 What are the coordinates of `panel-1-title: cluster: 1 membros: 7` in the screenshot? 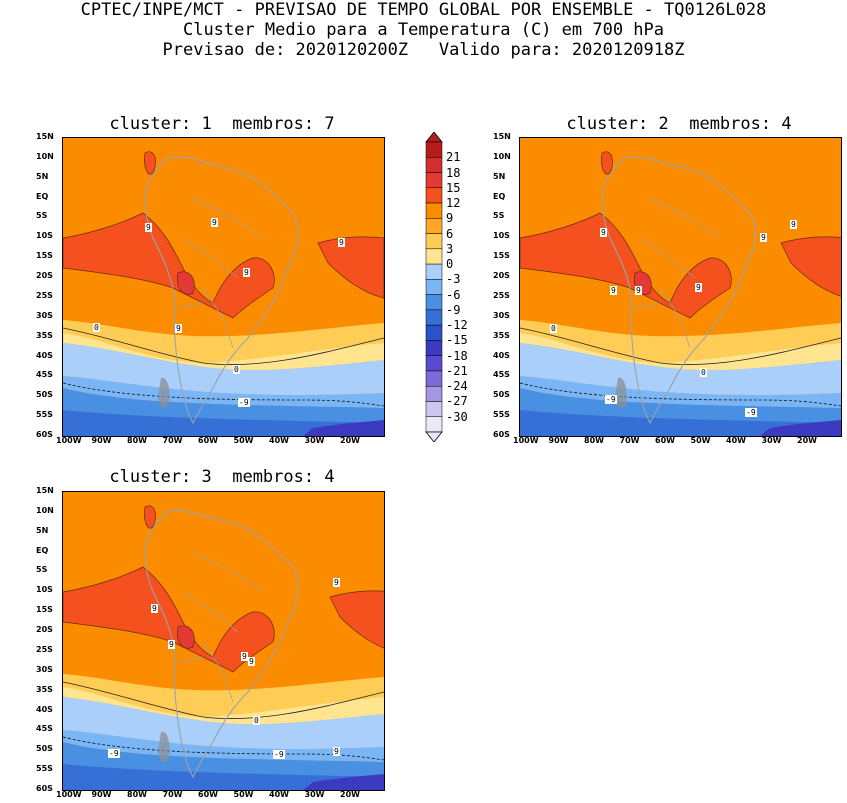 It's located at (222, 124).